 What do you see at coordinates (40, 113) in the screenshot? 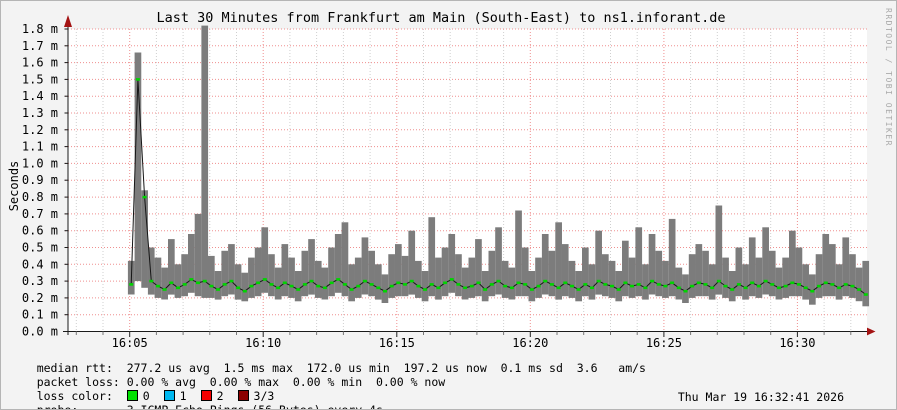
I see `y-tick-label: 1.3 m` at bounding box center [40, 113].